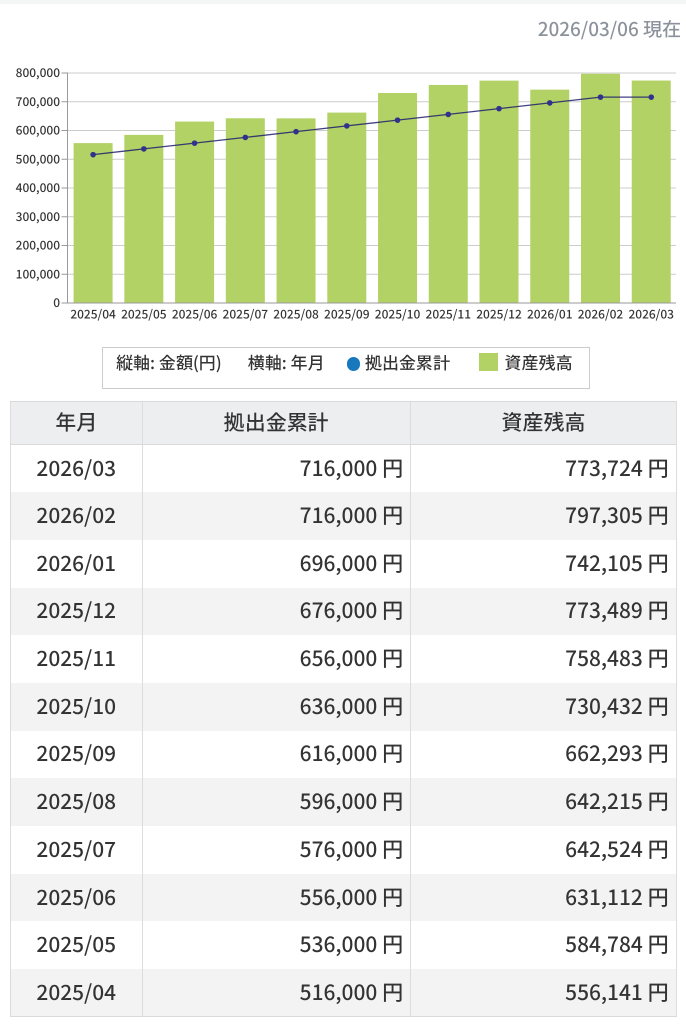 This screenshot has height=1024, width=686. Describe the element at coordinates (38, 273) in the screenshot. I see `svg-text: 100,000` at that location.